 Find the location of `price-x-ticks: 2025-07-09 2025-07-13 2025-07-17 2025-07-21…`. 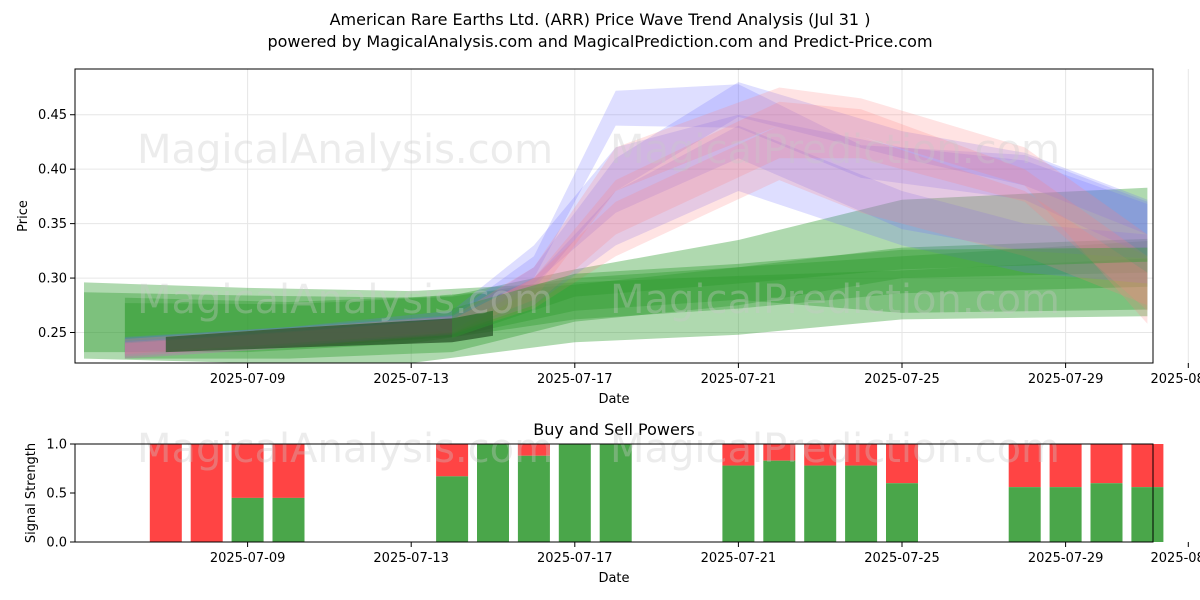

price-x-ticks: 2025-07-09 2025-07-13 2025-07-17 2025-07-21… is located at coordinates (705, 375).